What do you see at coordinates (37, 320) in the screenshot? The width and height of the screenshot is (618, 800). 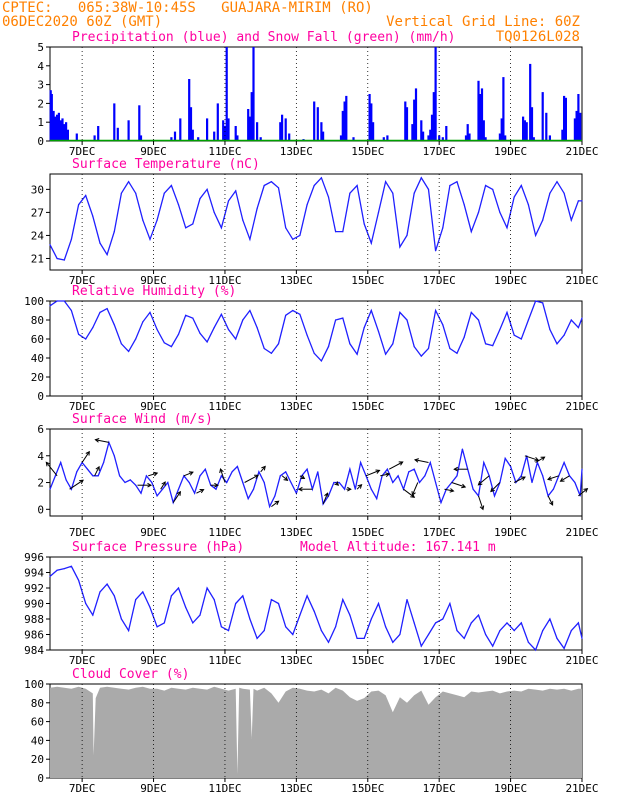 I see `y-tick-label: 80` at bounding box center [37, 320].